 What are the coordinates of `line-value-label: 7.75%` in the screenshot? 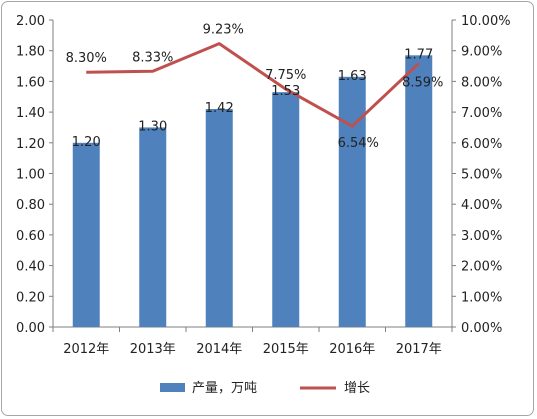 It's located at (285, 75).